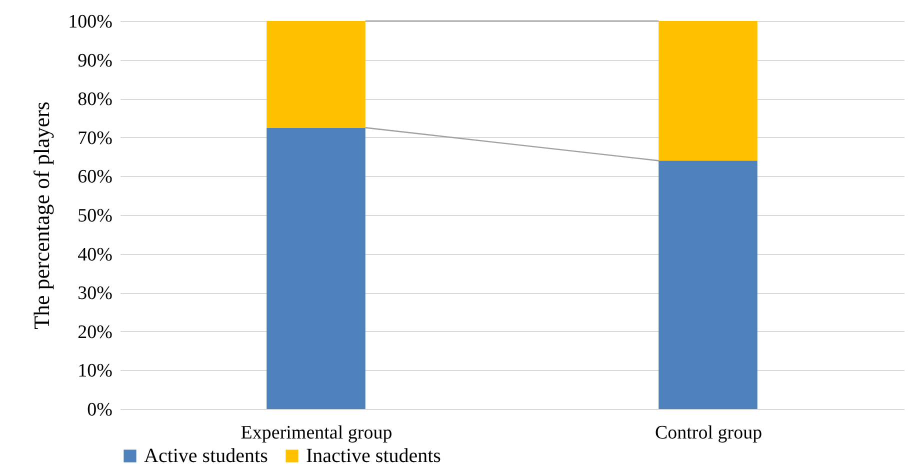  Describe the element at coordinates (95, 332) in the screenshot. I see `y-tick-label: 20%` at that location.